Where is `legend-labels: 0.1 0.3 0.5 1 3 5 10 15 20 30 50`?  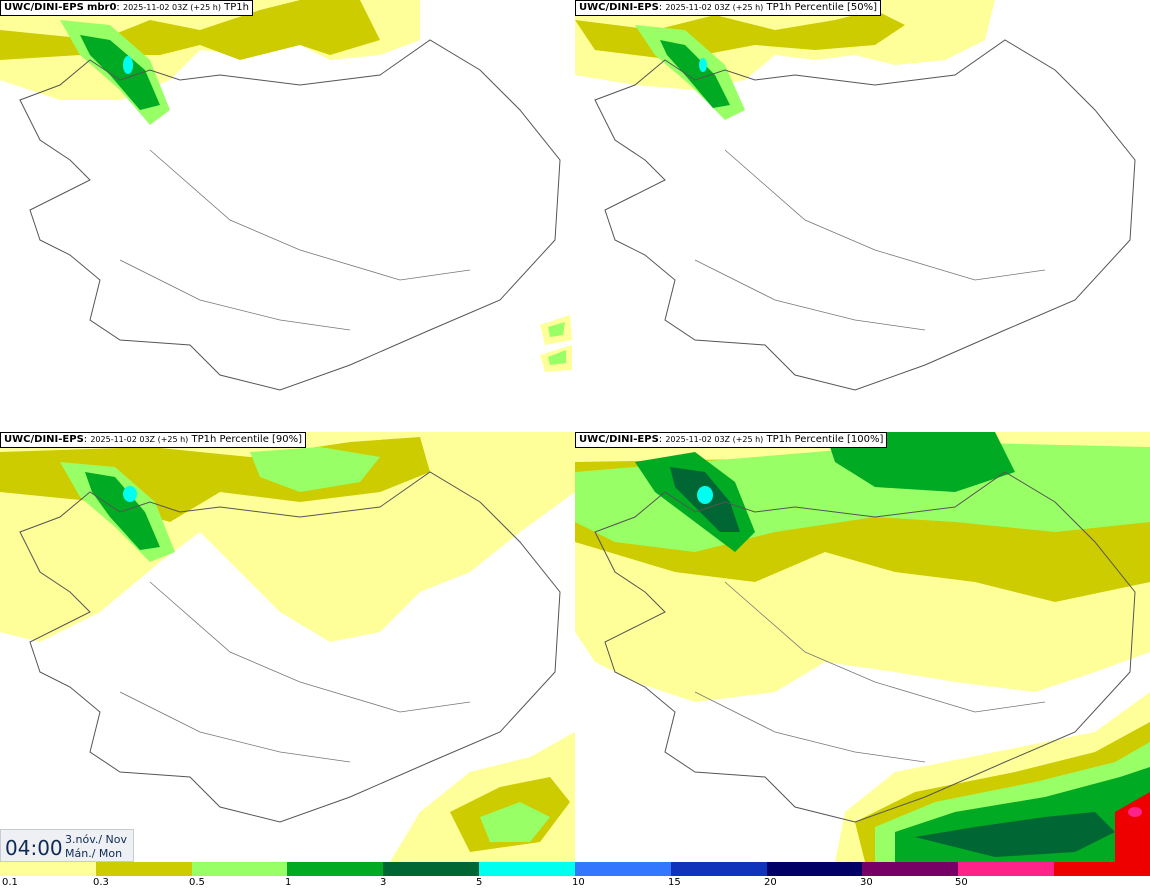
legend-labels: 0.1 0.3 0.5 1 3 5 10 15 20 30 50 is located at coordinates (575, 883).